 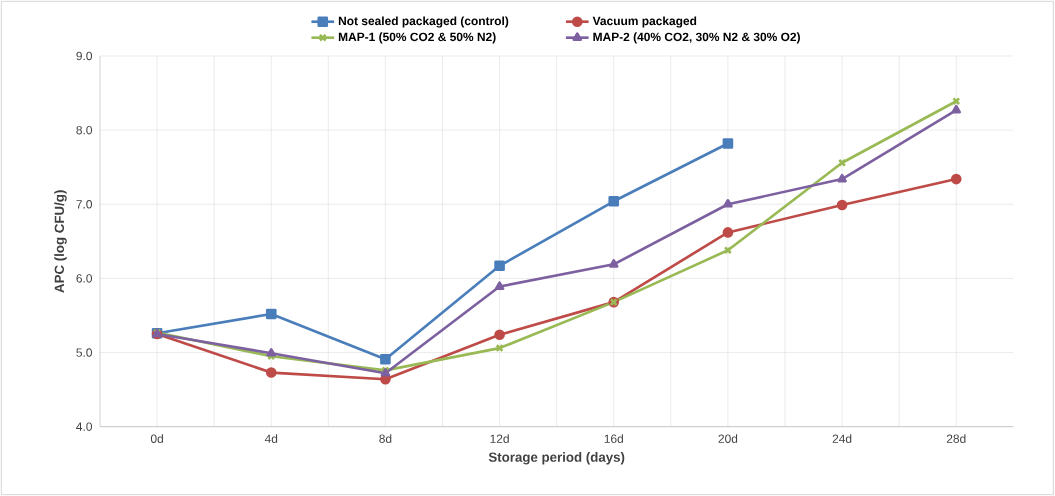 What do you see at coordinates (644, 22) in the screenshot?
I see `legend-label: Vacuum packaged` at bounding box center [644, 22].